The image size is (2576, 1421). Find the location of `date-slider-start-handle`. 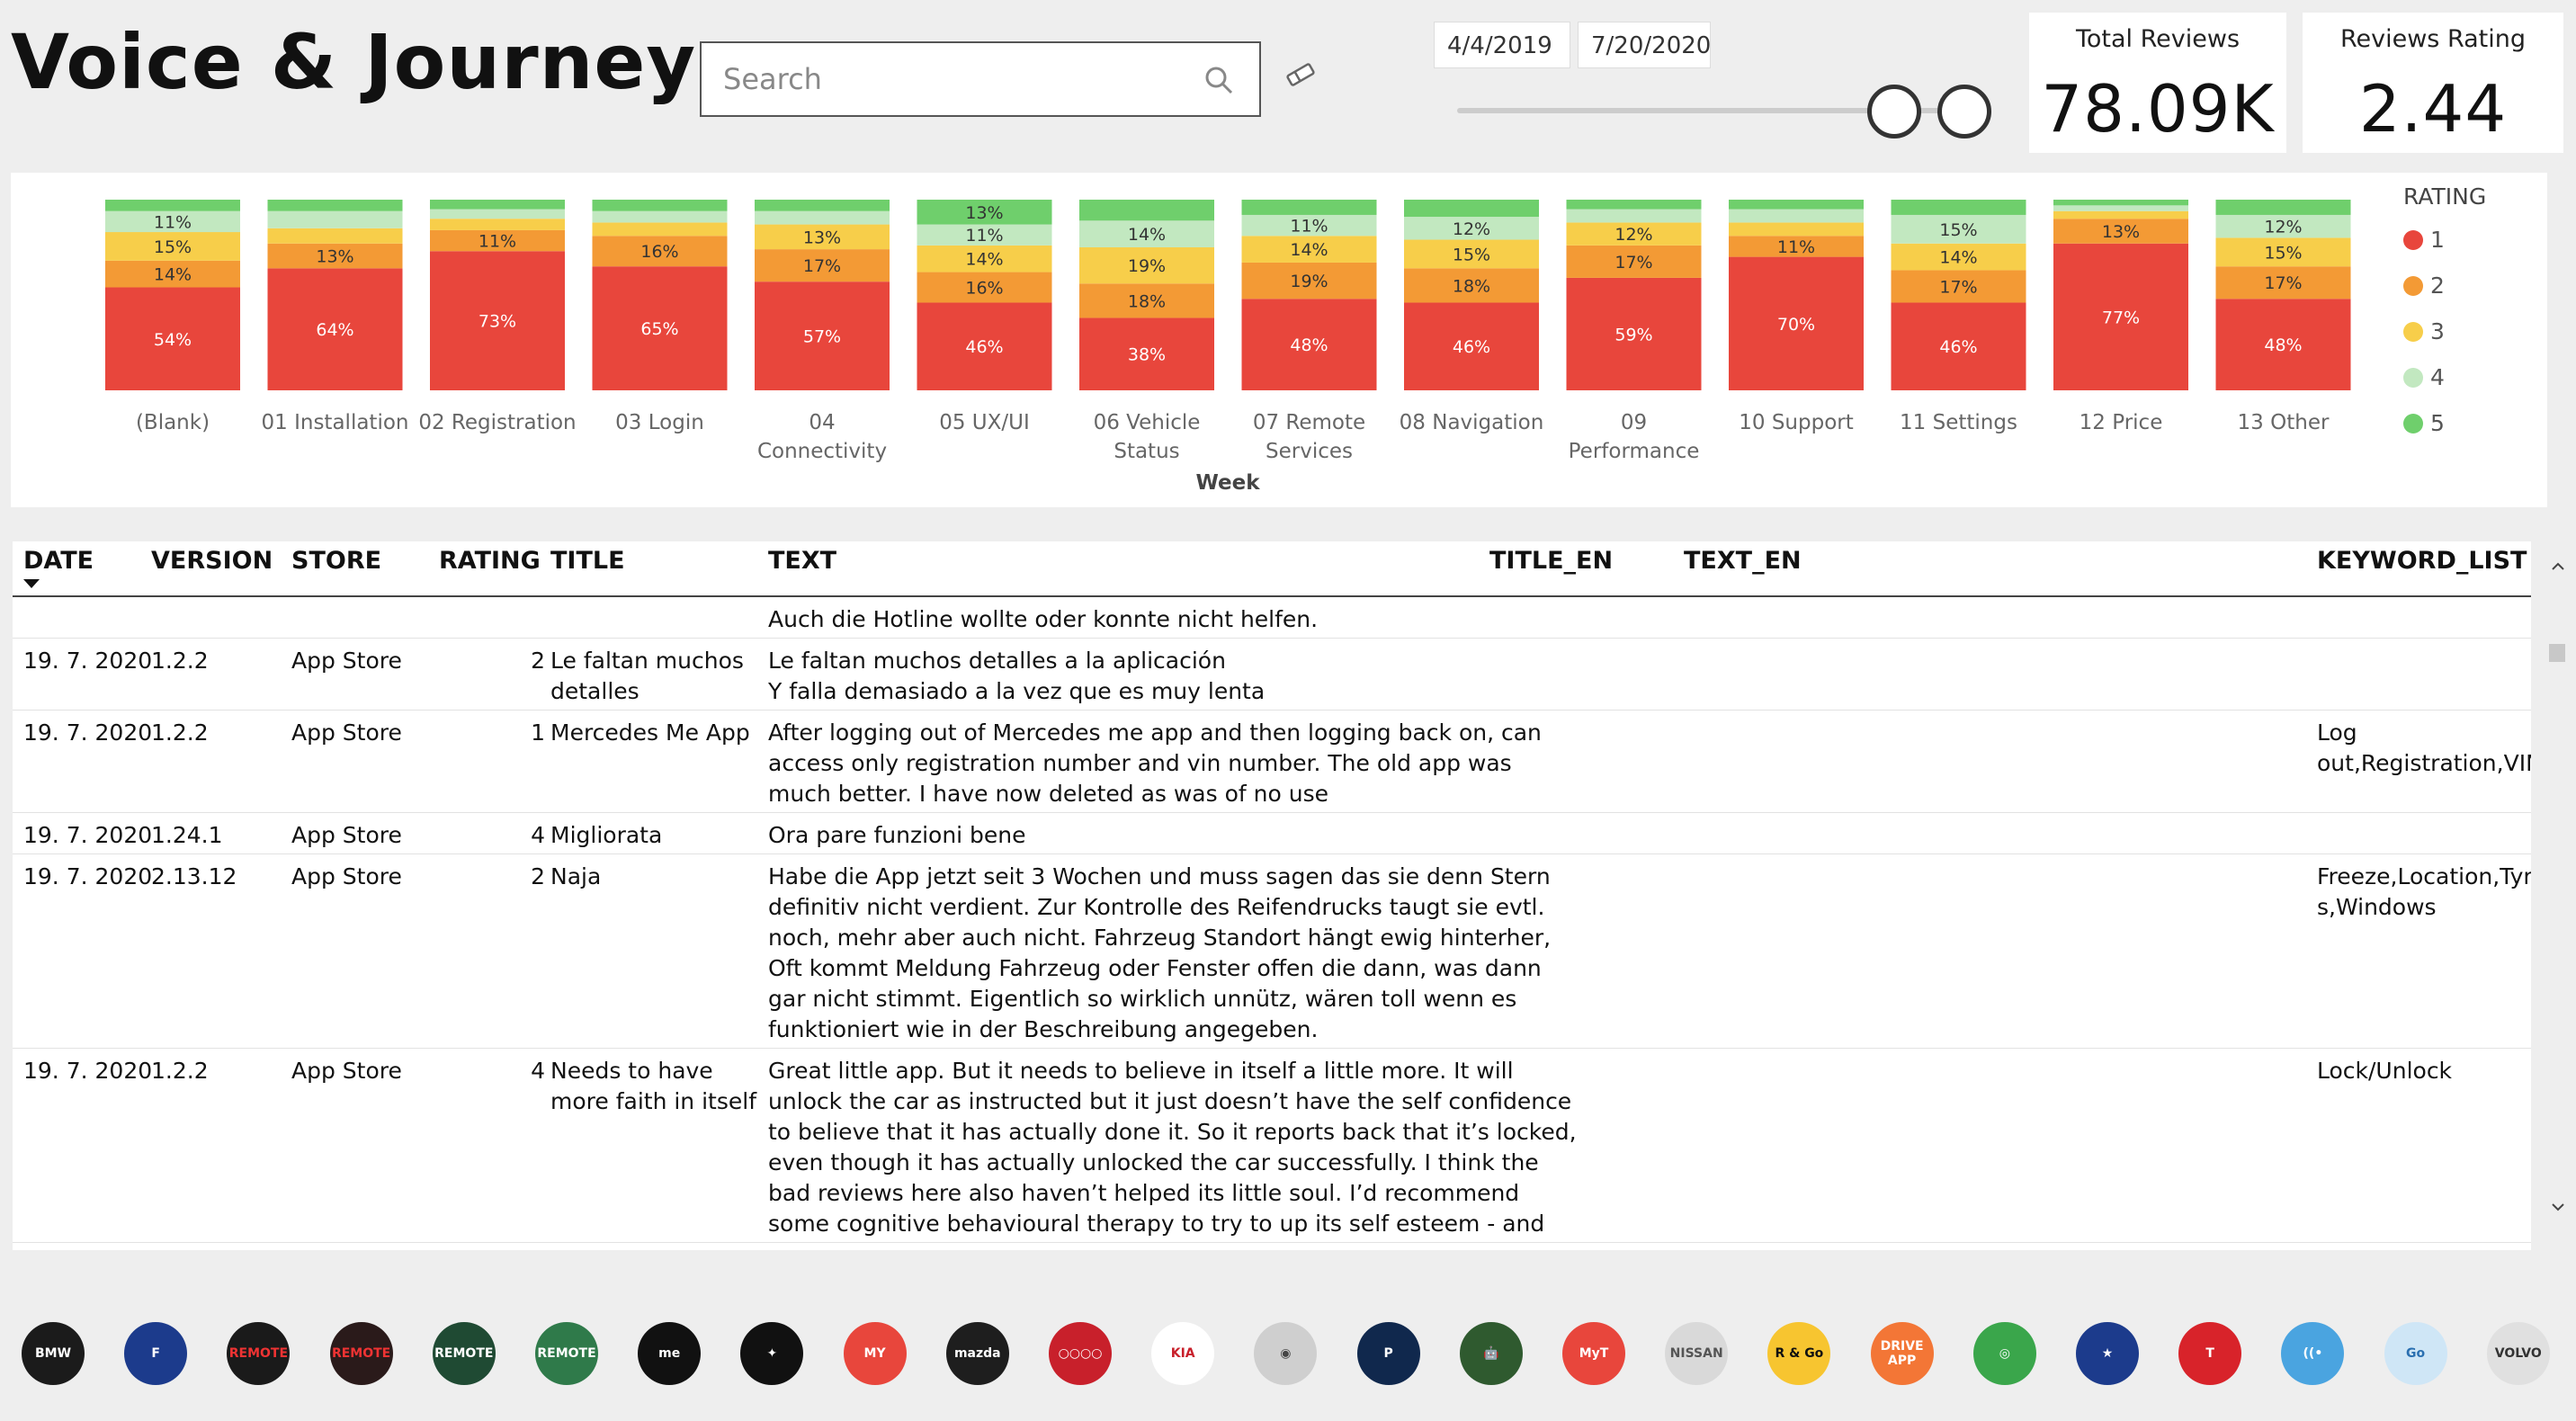

date-slider-start-handle is located at coordinates (1894, 112).